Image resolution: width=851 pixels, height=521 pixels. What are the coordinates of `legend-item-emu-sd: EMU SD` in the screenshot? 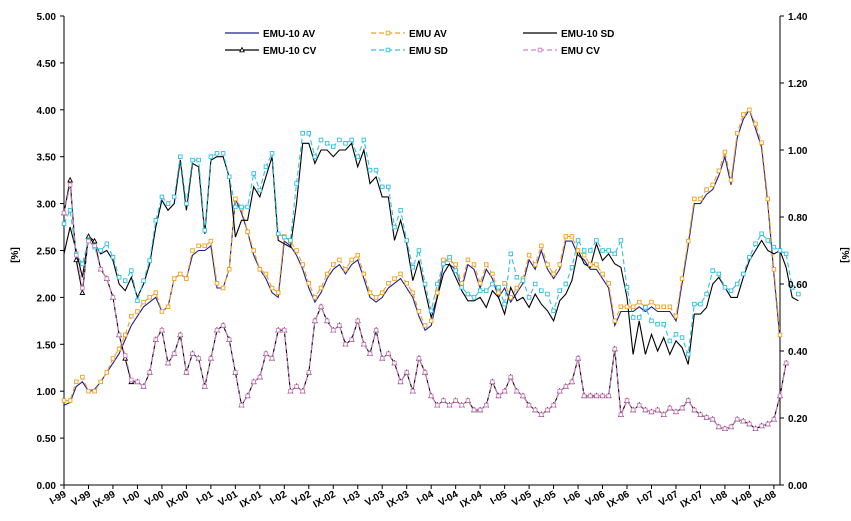 It's located at (409, 51).